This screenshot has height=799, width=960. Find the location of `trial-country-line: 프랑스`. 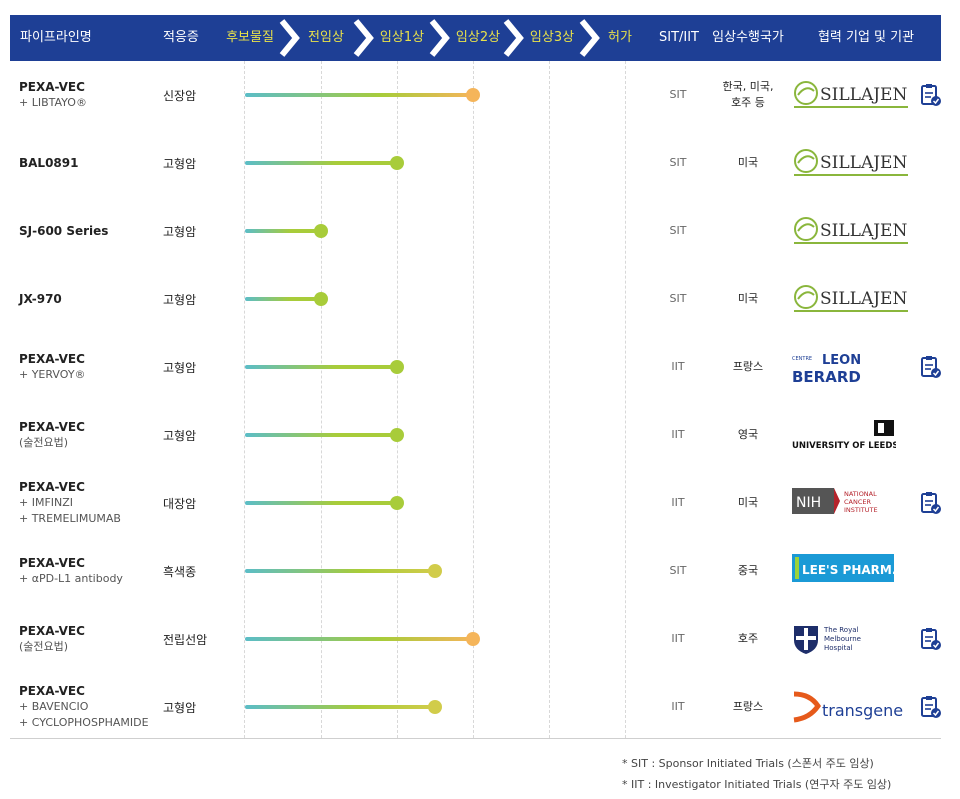

trial-country-line: 프랑스 is located at coordinates (748, 366).